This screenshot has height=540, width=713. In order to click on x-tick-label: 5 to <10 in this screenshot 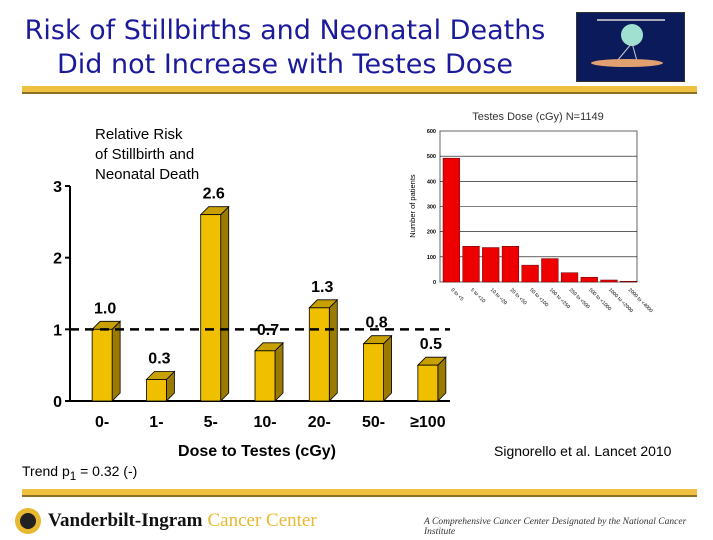, I will do `click(477, 295)`.